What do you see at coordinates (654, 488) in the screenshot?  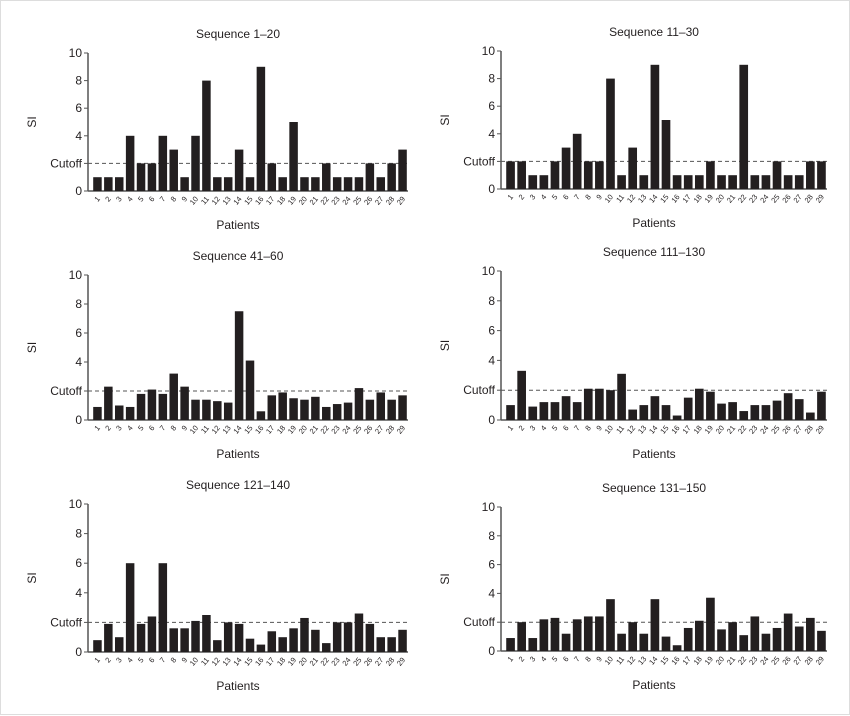 I see `chart-title: Sequence 131–150` at bounding box center [654, 488].